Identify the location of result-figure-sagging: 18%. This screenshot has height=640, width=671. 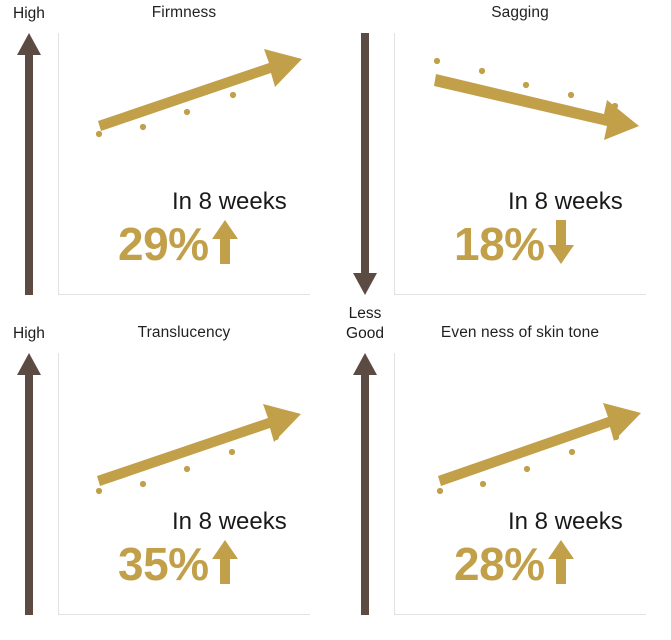
(561, 243).